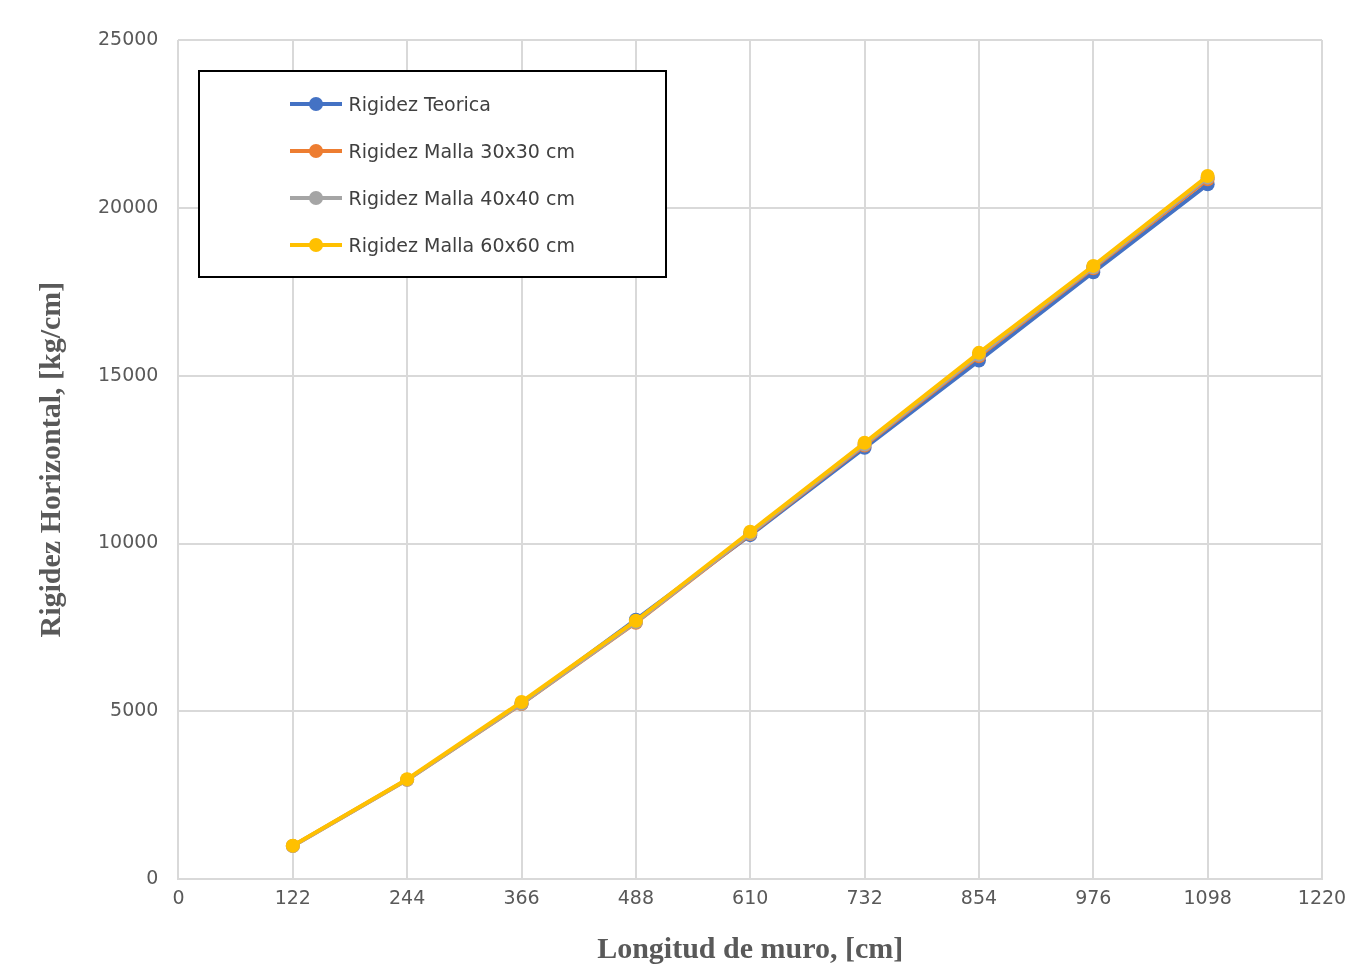 Image resolution: width=1356 pixels, height=976 pixels. Describe the element at coordinates (750, 896) in the screenshot. I see `x-tick-label: 610` at that location.